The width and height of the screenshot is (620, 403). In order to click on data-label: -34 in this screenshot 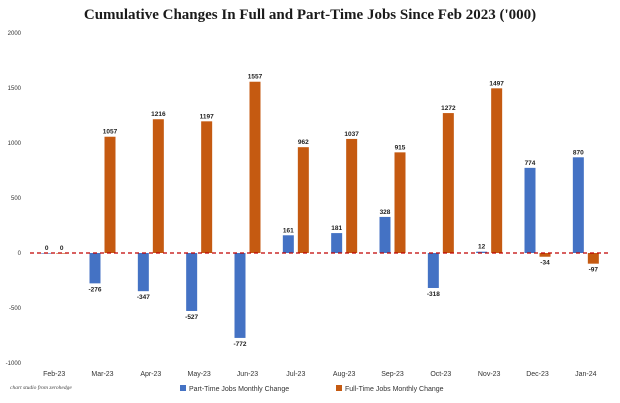, I will do `click(545, 263)`.